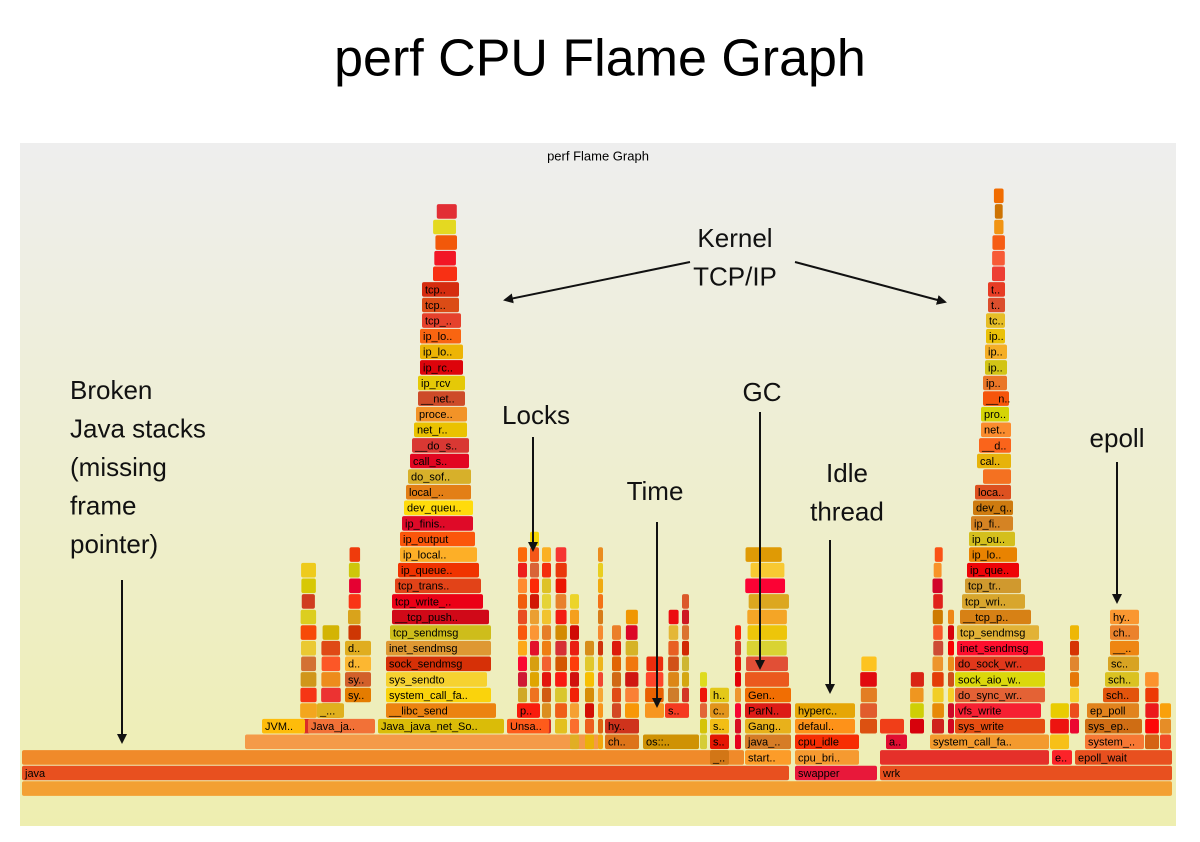 Image resolution: width=1200 pixels, height=842 pixels. What do you see at coordinates (1117, 438) in the screenshot?
I see `annotation-text: epoll` at bounding box center [1117, 438].